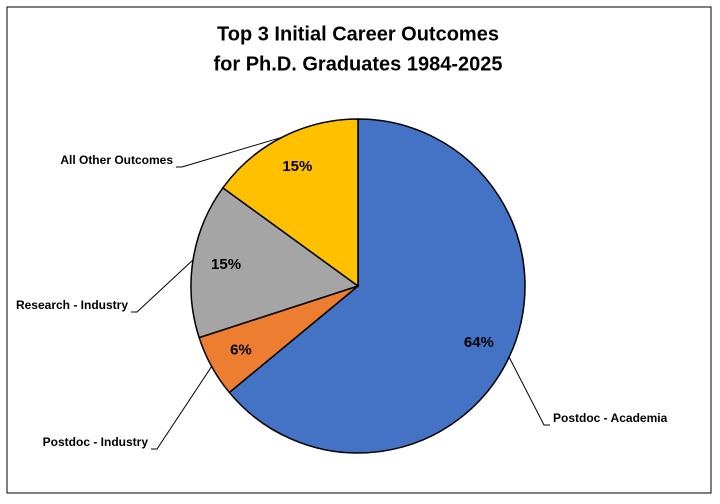 Image resolution: width=720 pixels, height=504 pixels. What do you see at coordinates (358, 34) in the screenshot?
I see `chart-title: Top 3 Initial Career Outcomes` at bounding box center [358, 34].